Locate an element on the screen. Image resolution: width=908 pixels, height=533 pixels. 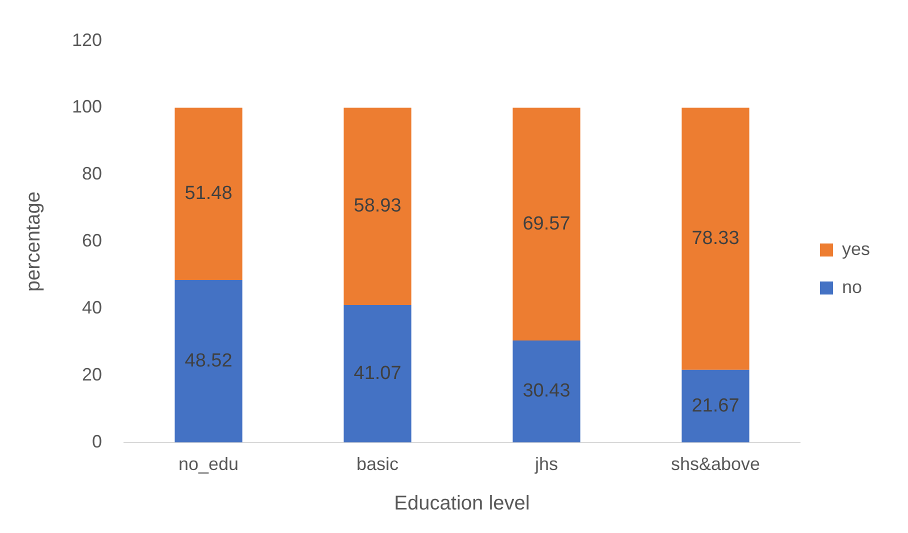
data-label: 69.57 is located at coordinates (546, 223).